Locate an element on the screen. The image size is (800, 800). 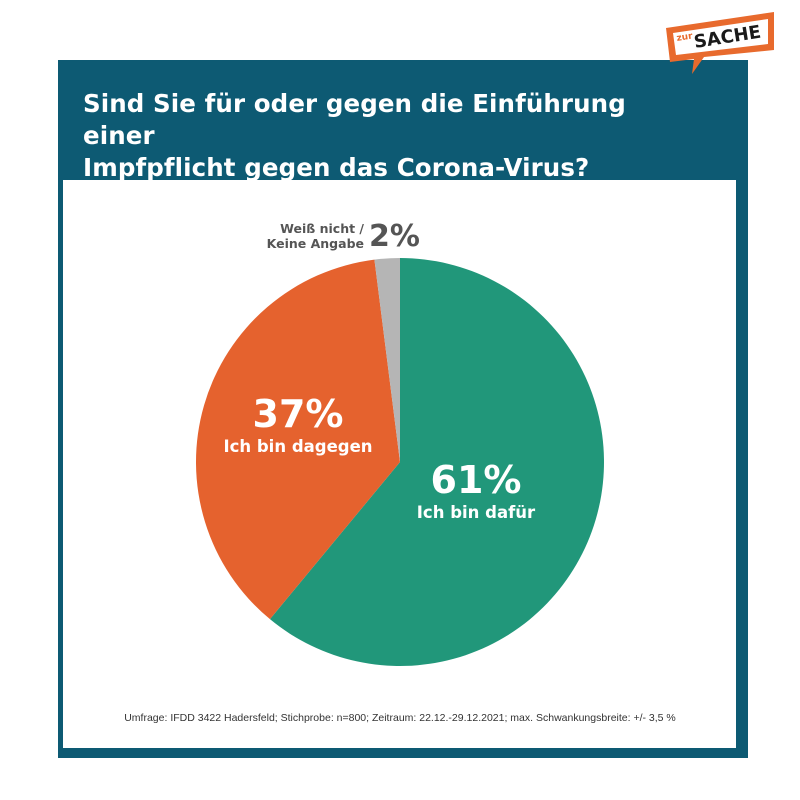
title-line-2: Impfpflicht gegen das Corona-Virus? is located at coordinates (336, 167).